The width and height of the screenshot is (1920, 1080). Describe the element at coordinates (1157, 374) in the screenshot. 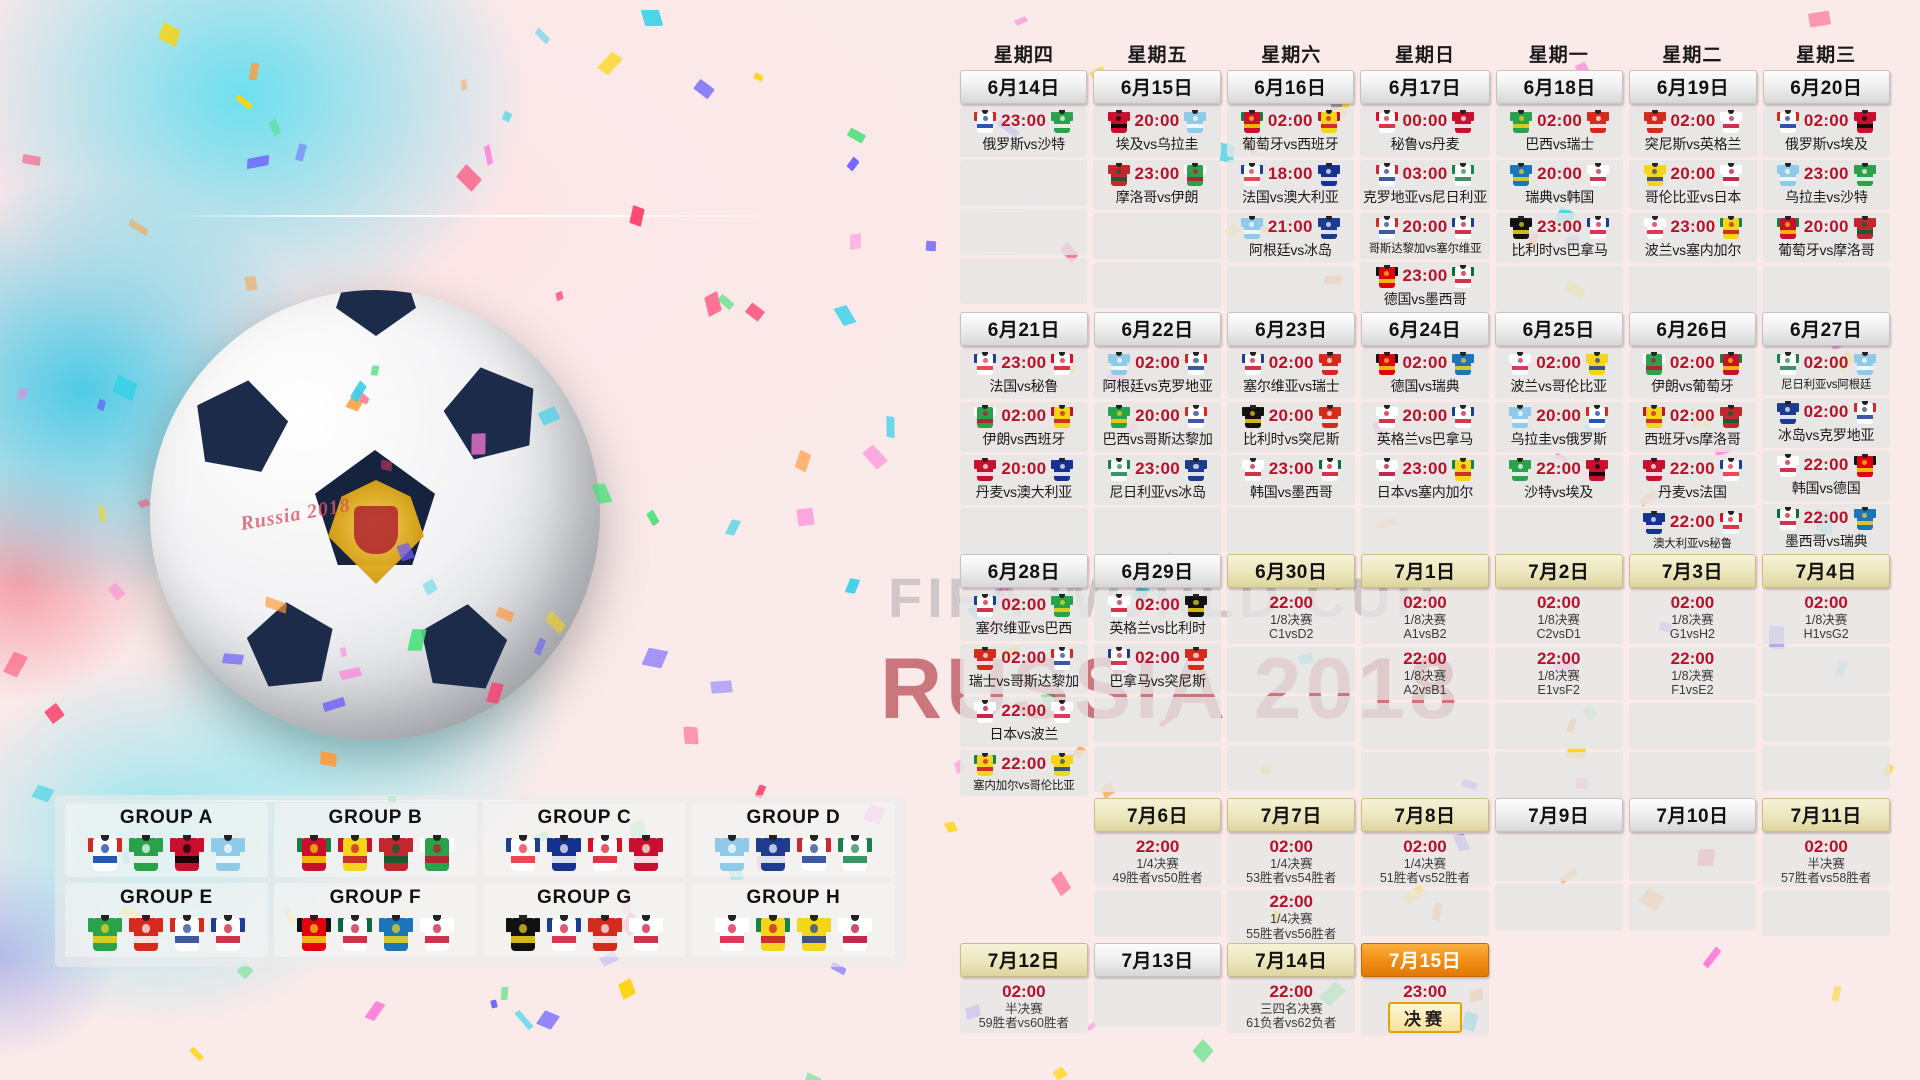

I see `match-cell: 02:00 阿根廷vs克罗地亚` at that location.